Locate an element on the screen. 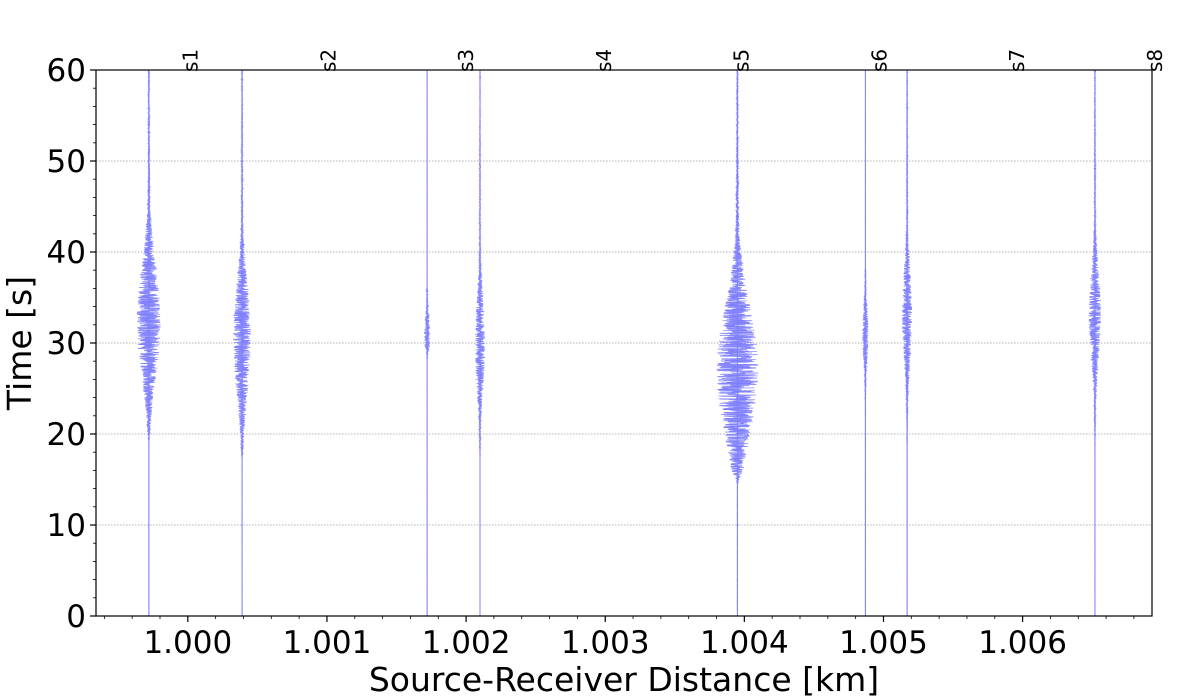 The width and height of the screenshot is (1200, 700). station-label: s7 is located at coordinates (1017, 60).